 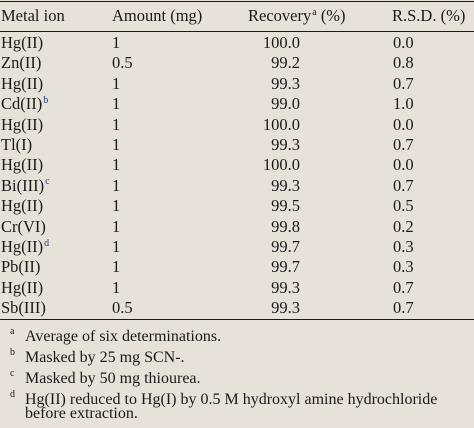 I want to click on row-recovery: 99.8, so click(x=285, y=226).